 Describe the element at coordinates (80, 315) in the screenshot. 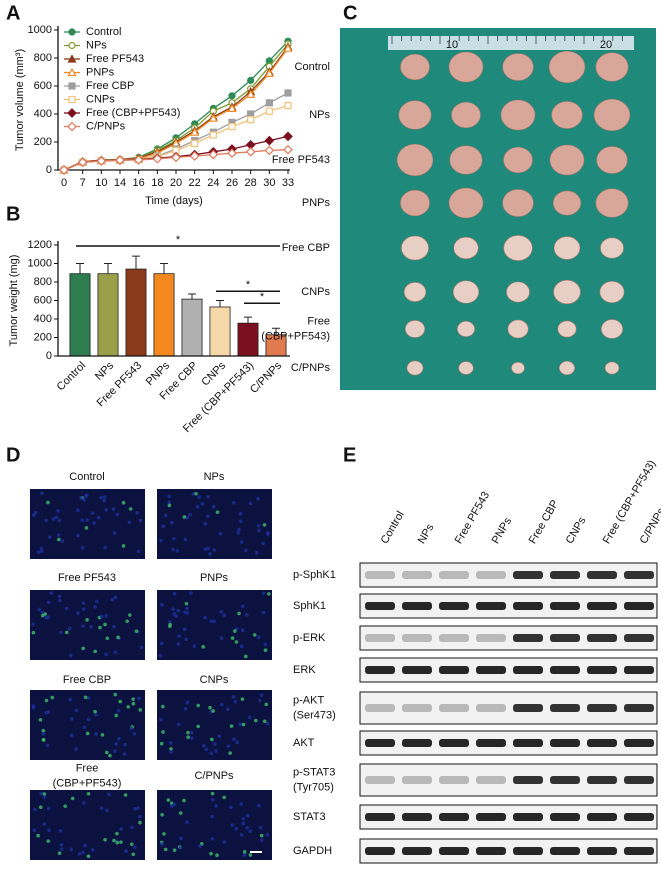

I see `bar` at that location.